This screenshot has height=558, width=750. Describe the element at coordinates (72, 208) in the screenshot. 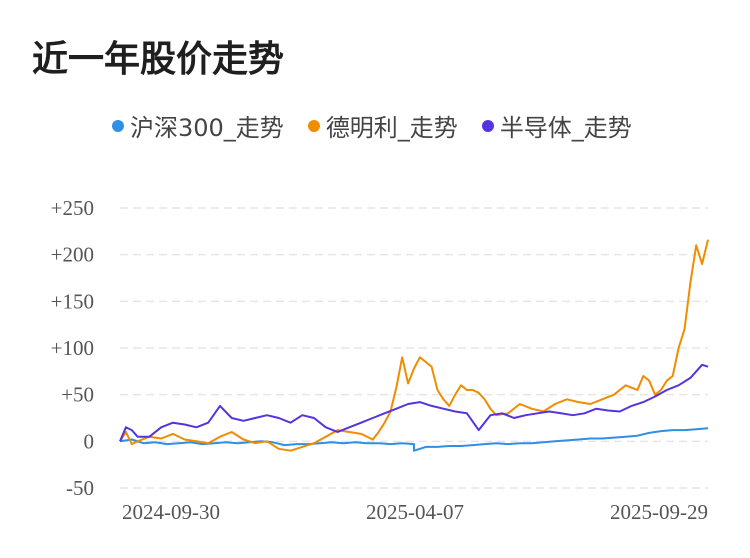

I see `y-tick-label: +250` at that location.